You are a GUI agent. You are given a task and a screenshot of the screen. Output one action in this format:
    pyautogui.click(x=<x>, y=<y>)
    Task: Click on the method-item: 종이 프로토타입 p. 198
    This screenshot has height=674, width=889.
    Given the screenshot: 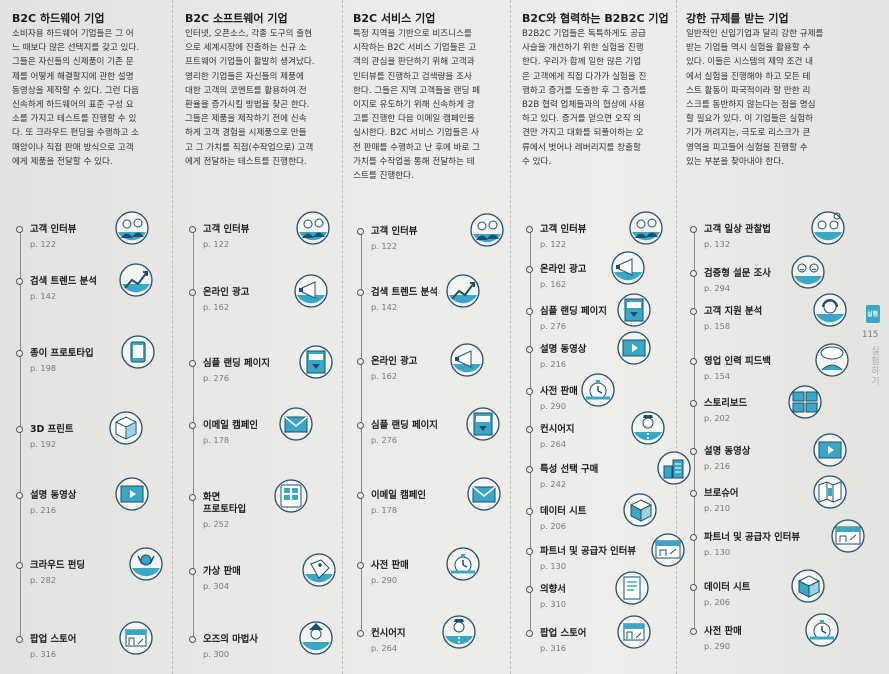 What is the action you would take?
    pyautogui.click(x=90, y=361)
    